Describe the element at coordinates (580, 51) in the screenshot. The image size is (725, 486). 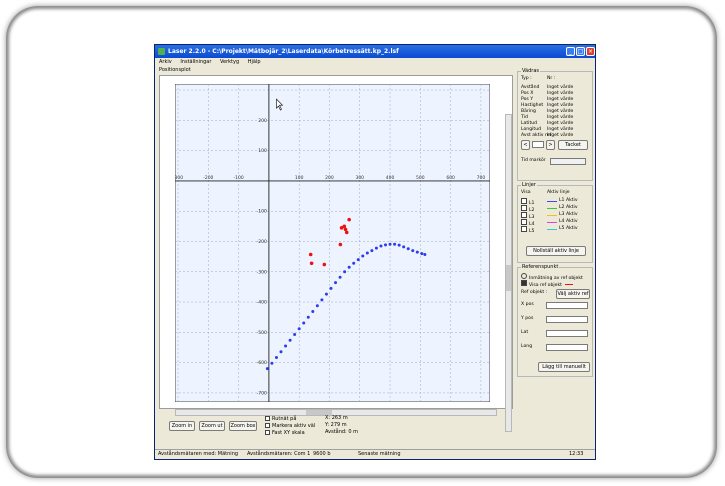
I see `maximize-button: □` at that location.